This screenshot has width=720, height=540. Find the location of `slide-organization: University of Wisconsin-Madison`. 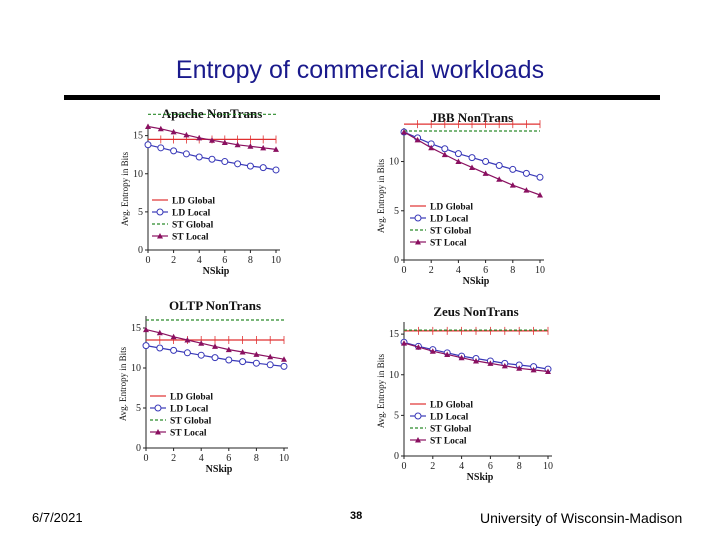

slide-organization: University of Wisconsin-Madison is located at coordinates (581, 518).